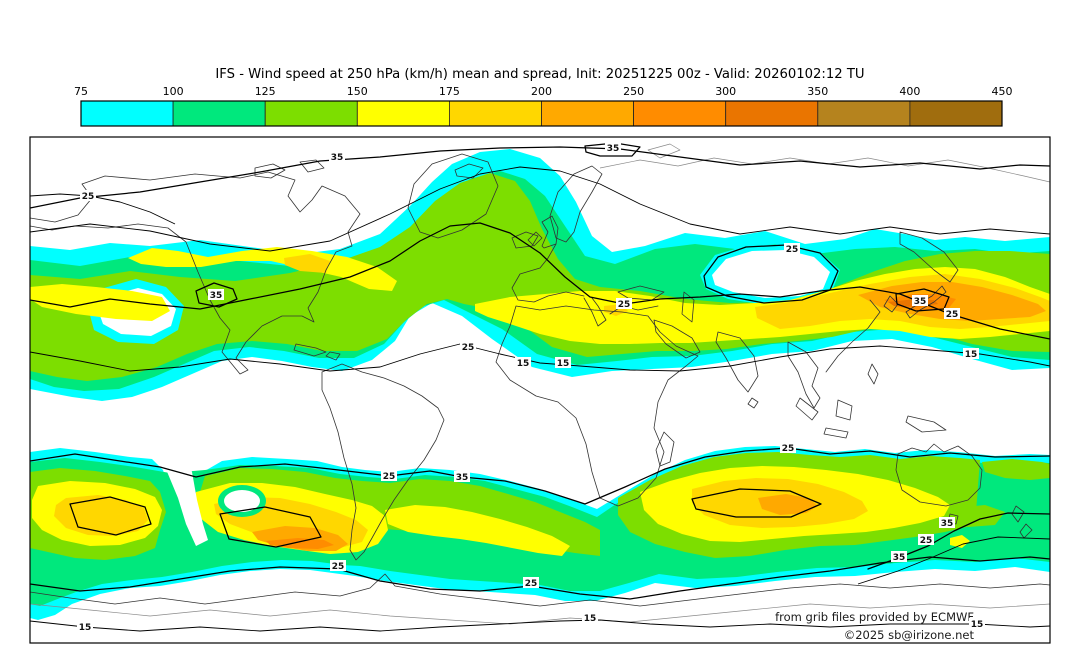  I want to click on coast-india, so click(737, 370).